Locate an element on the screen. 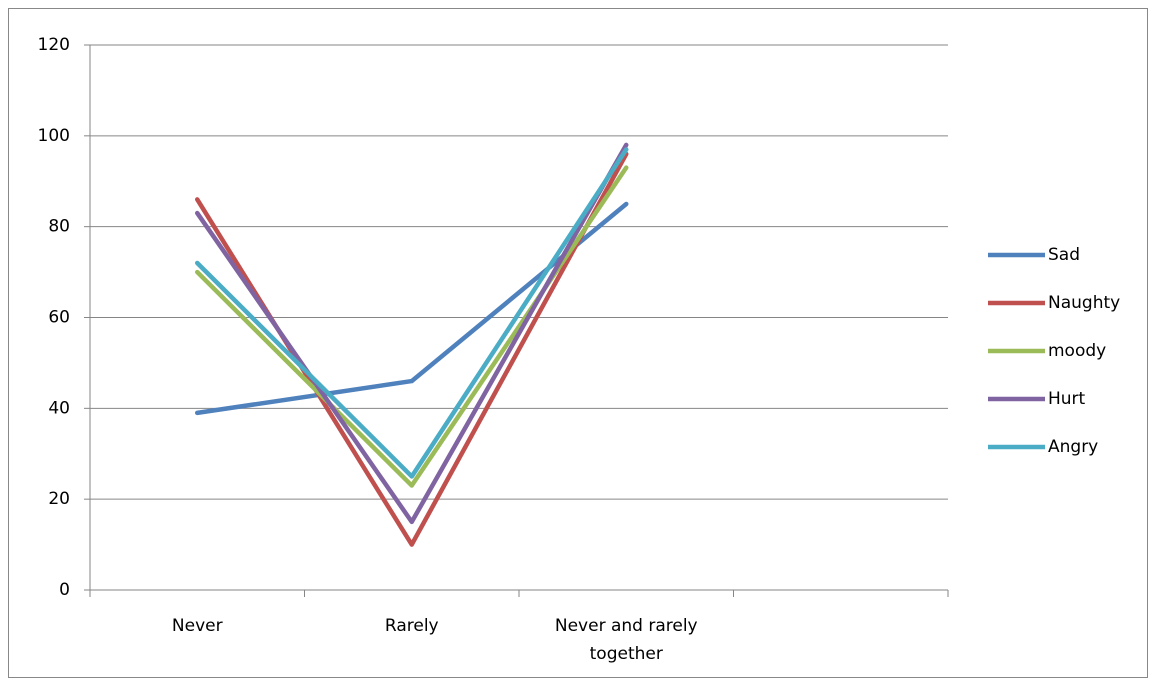  legend-label: Angry is located at coordinates (1073, 447).